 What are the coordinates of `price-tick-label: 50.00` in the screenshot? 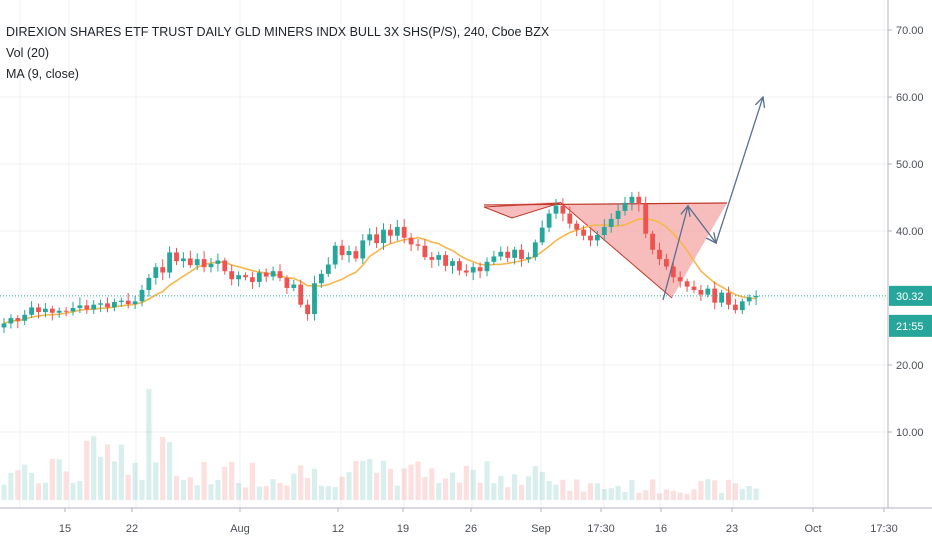 It's located at (910, 165).